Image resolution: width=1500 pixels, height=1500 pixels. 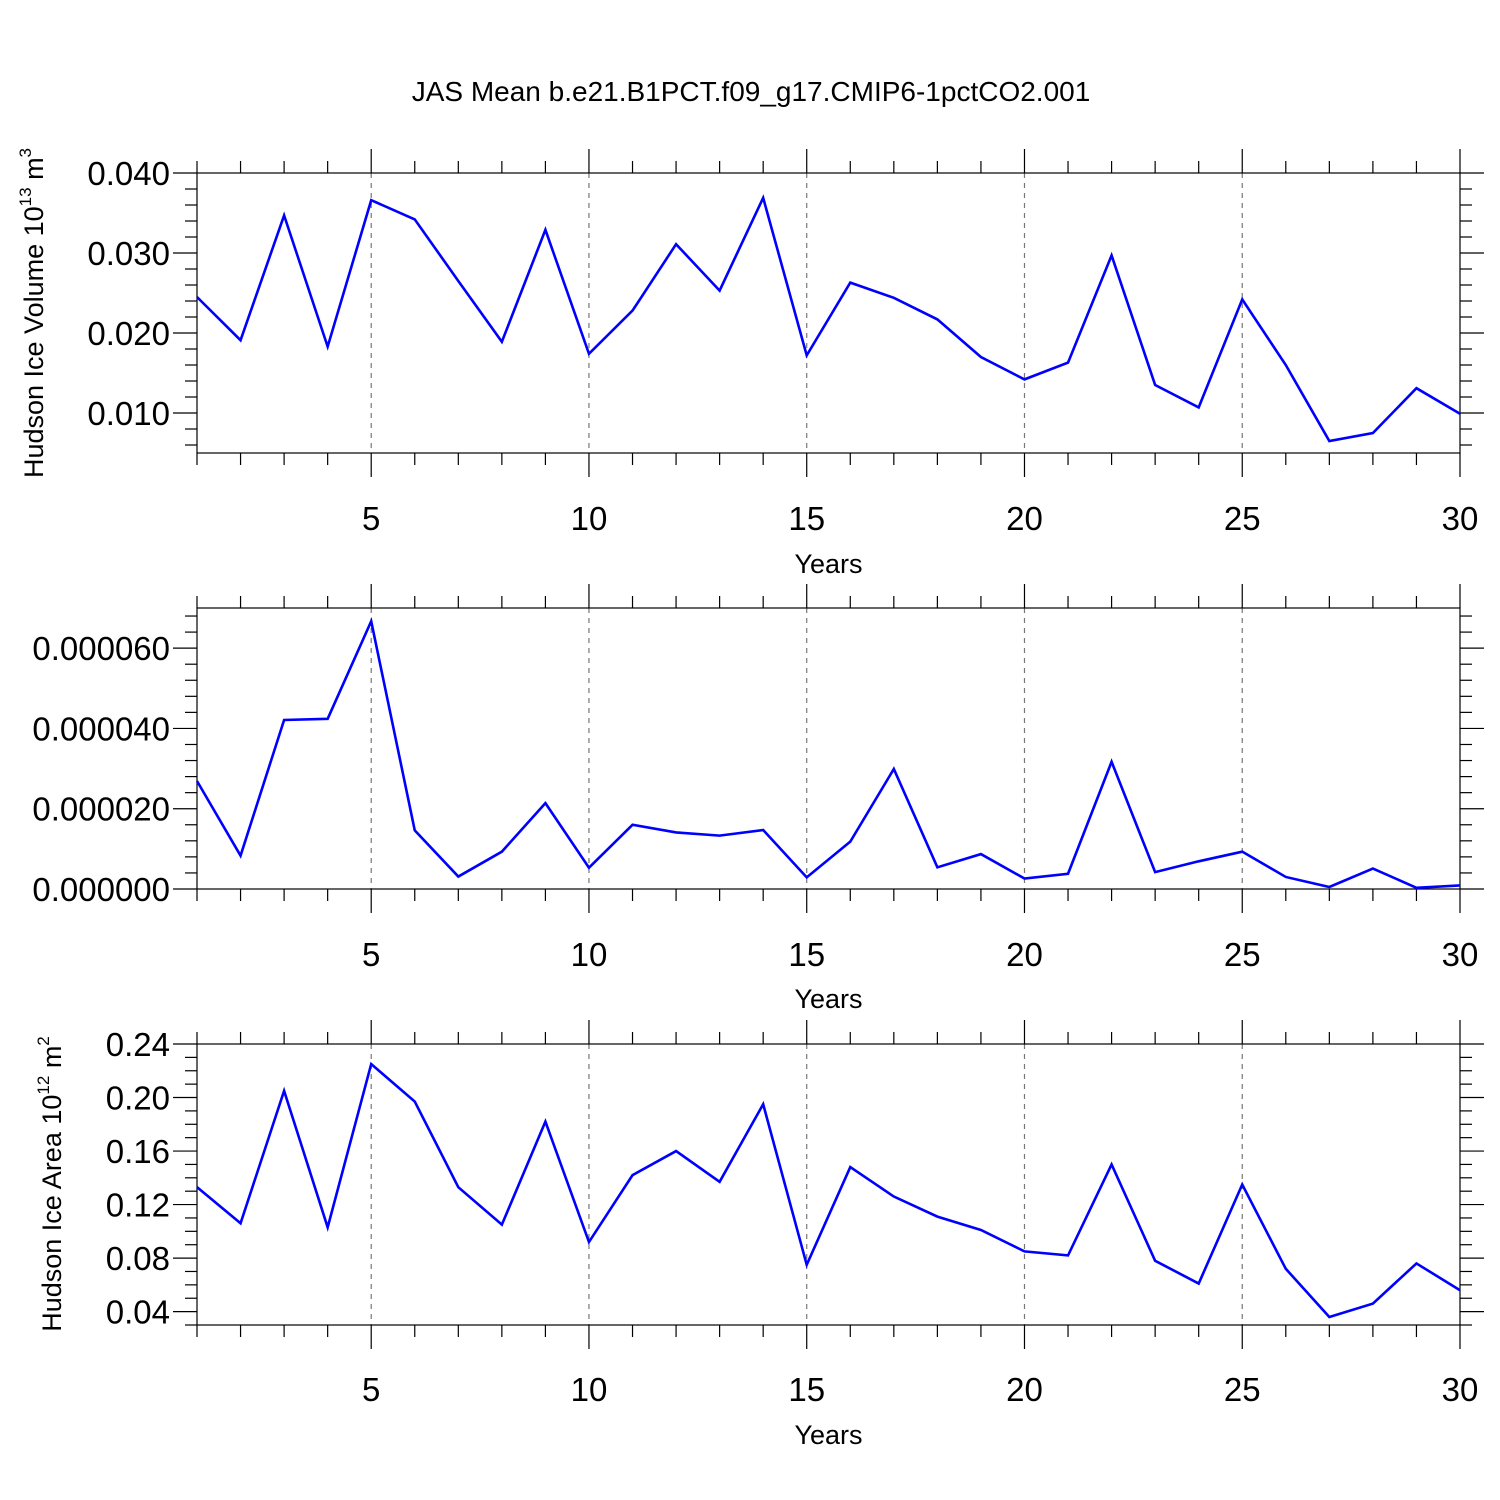 I want to click on y-tick-label: 0.010, so click(x=128, y=413).